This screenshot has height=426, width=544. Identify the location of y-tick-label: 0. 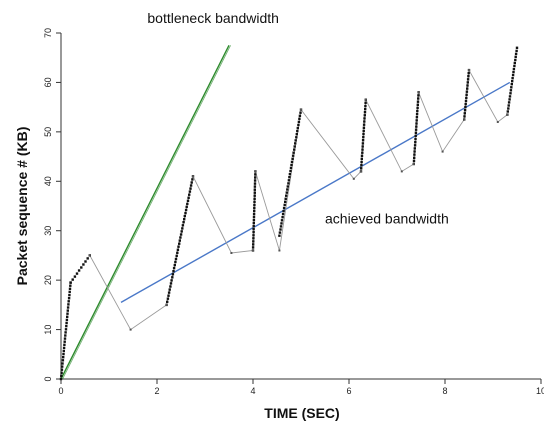
(48, 378).